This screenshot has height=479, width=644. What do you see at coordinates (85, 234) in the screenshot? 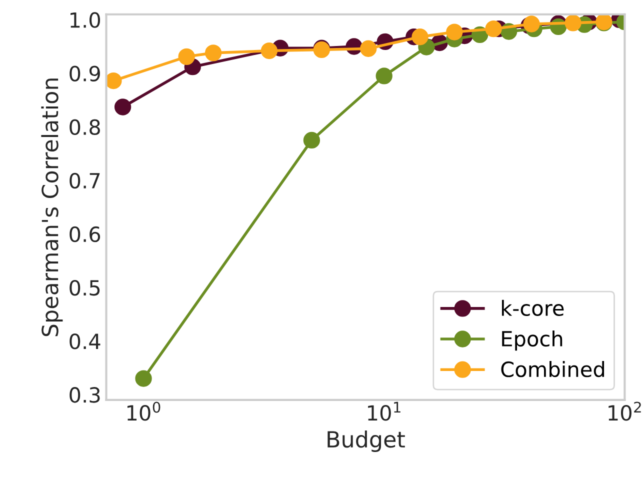
I see `y-tick-label: 0.6` at bounding box center [85, 234].